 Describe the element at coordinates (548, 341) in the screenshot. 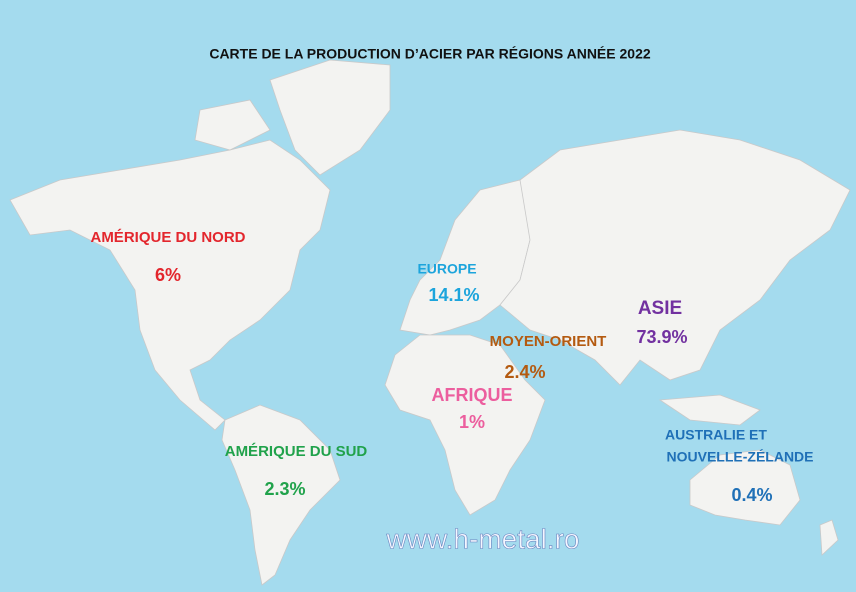

I see `region-name: MOYEN-ORIENT` at that location.